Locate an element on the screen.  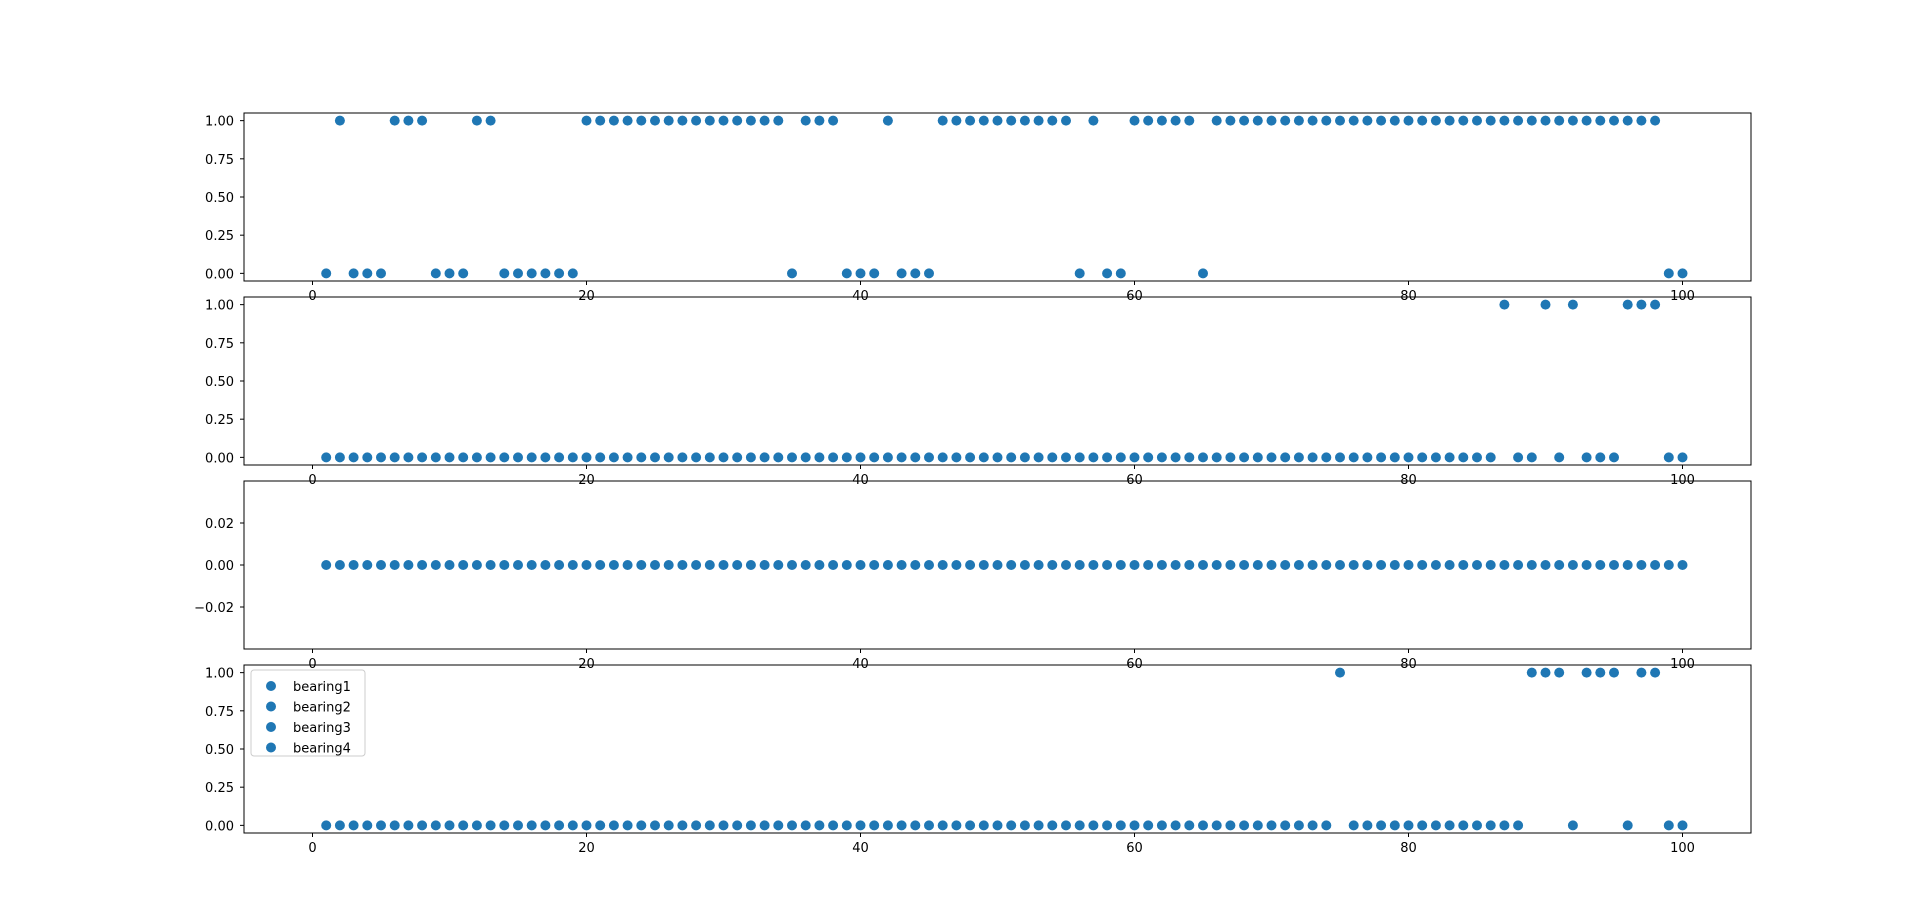
x-tick-label: 60 is located at coordinates (1134, 848).